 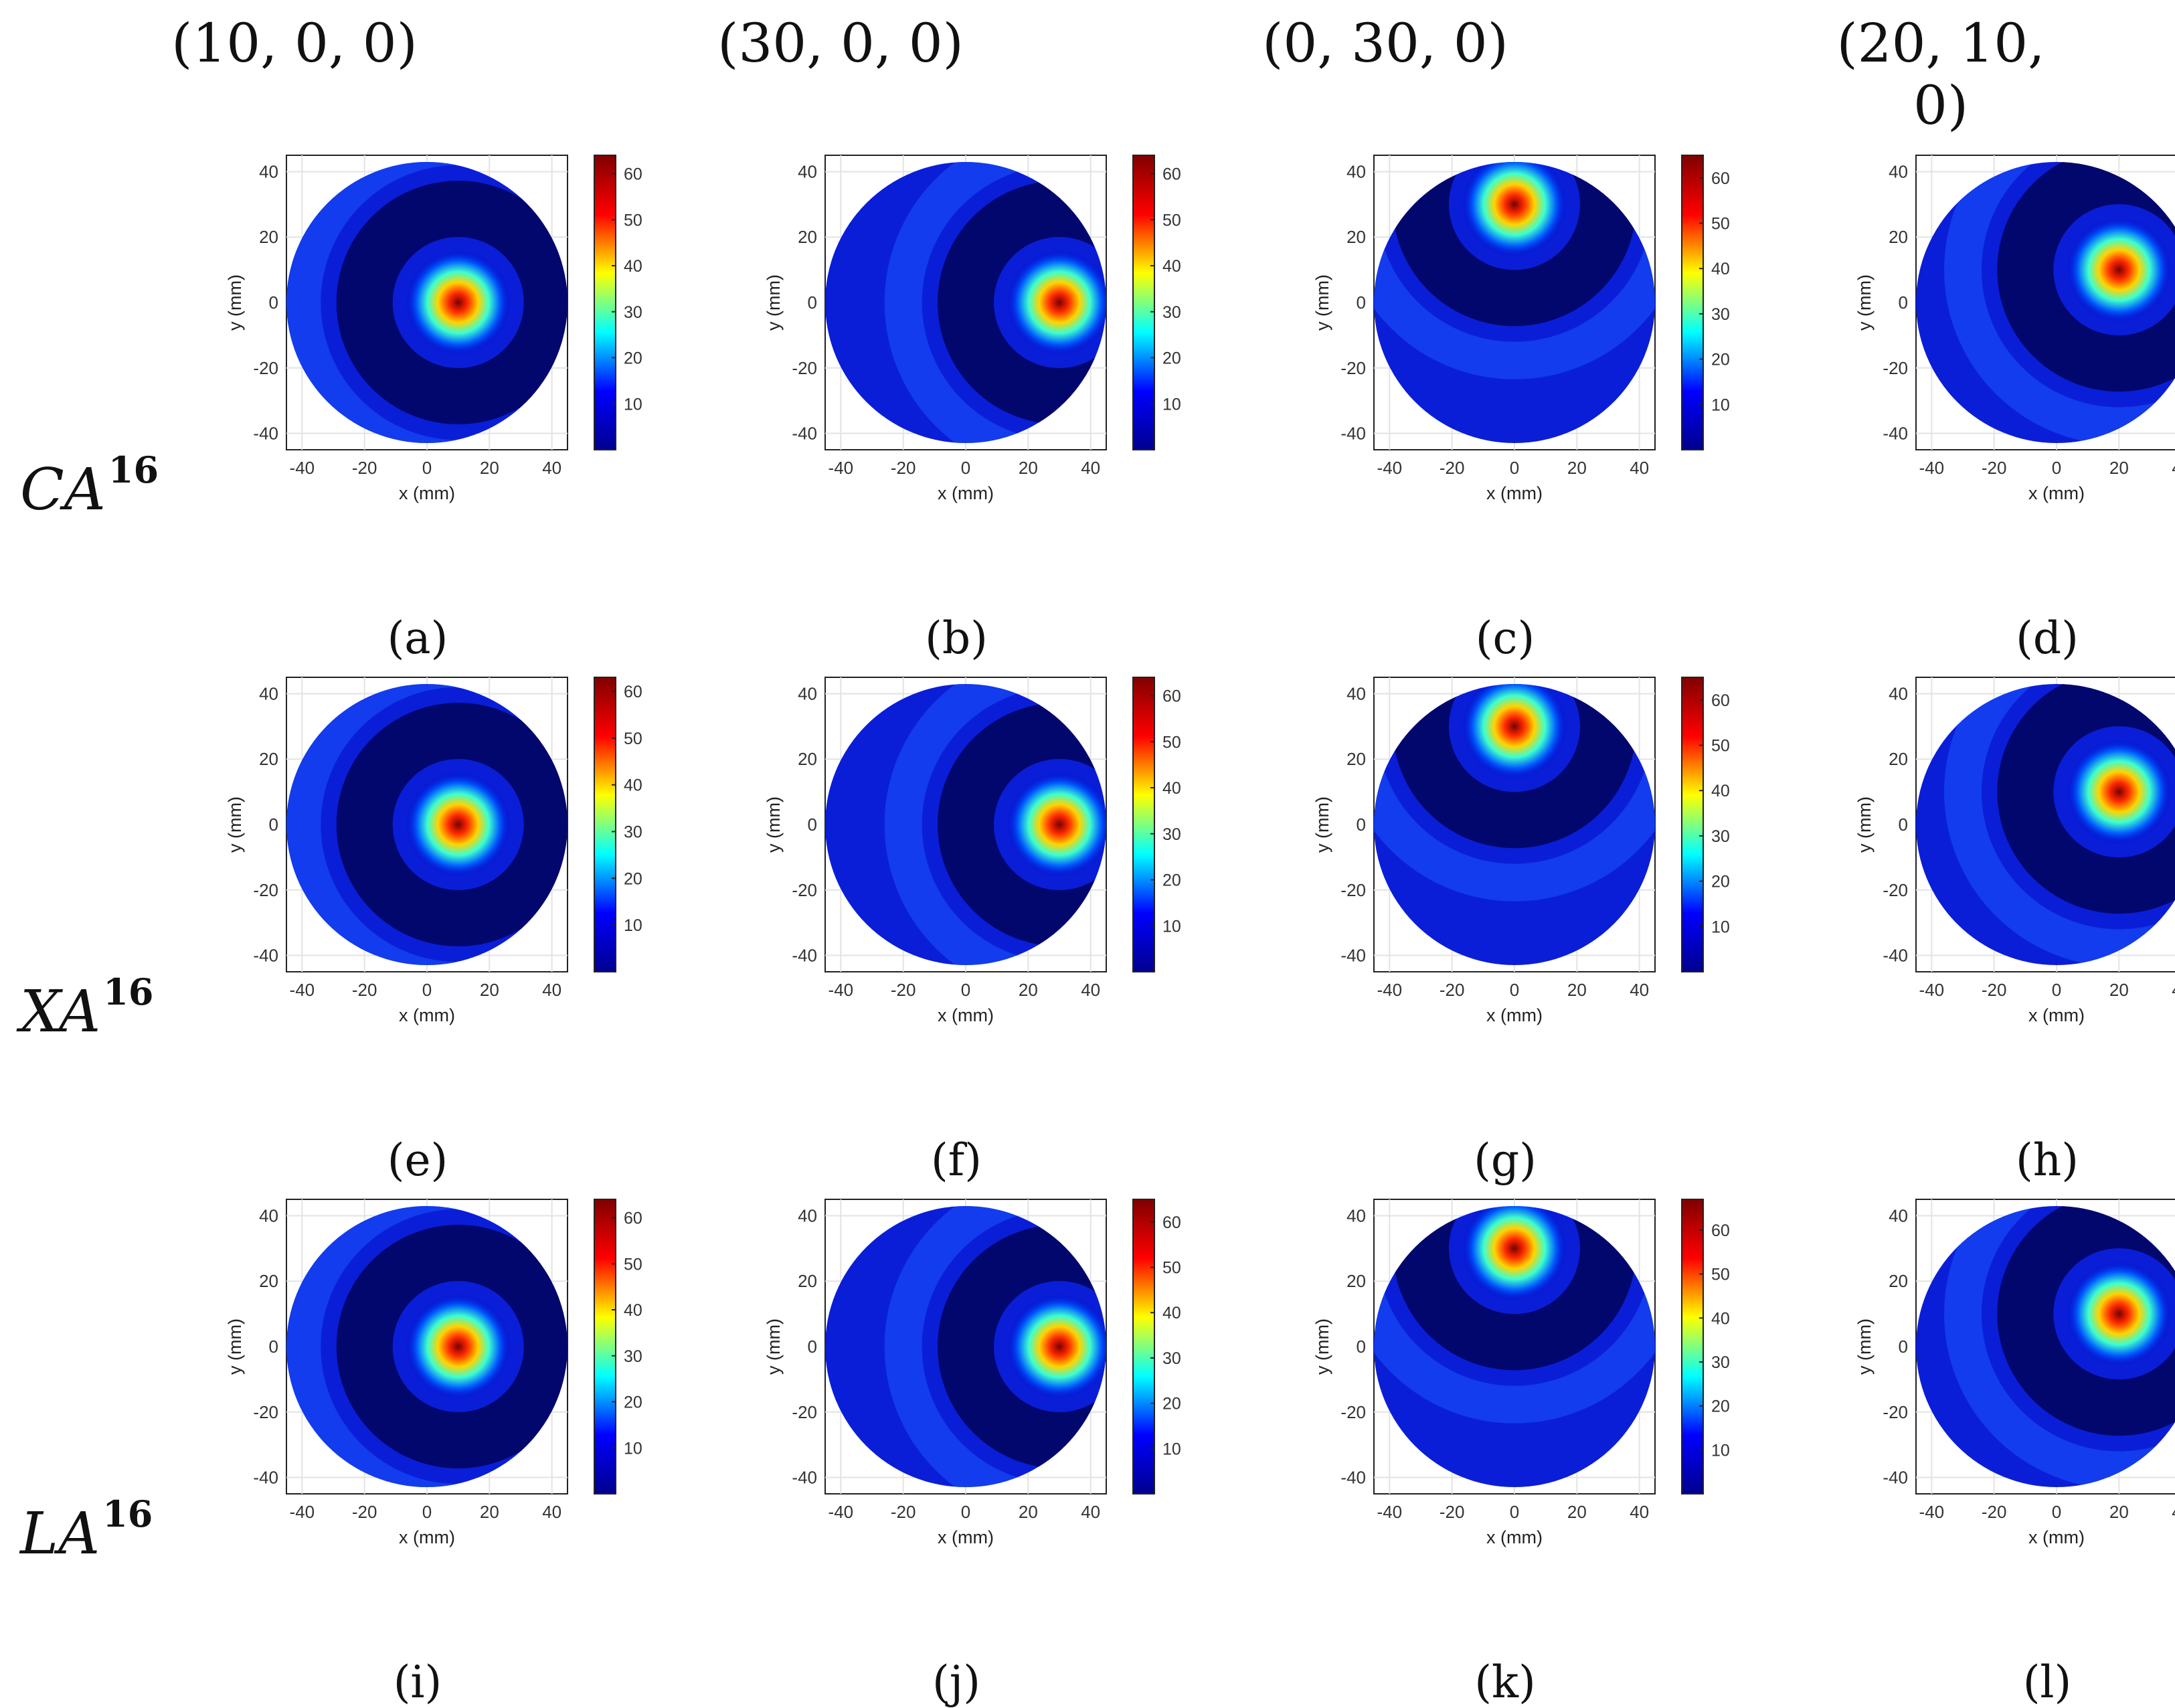 What do you see at coordinates (1940, 74) in the screenshot?
I see `column-header-4: (20, 10, 0)` at bounding box center [1940, 74].